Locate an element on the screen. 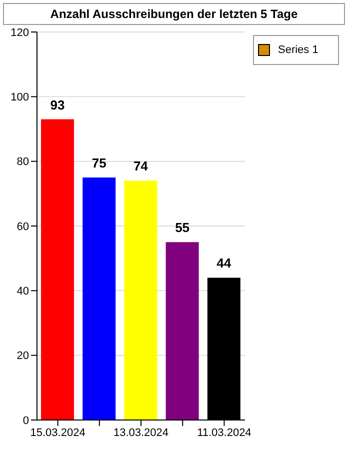  x-tick-label: 13.03.2024 is located at coordinates (141, 432).